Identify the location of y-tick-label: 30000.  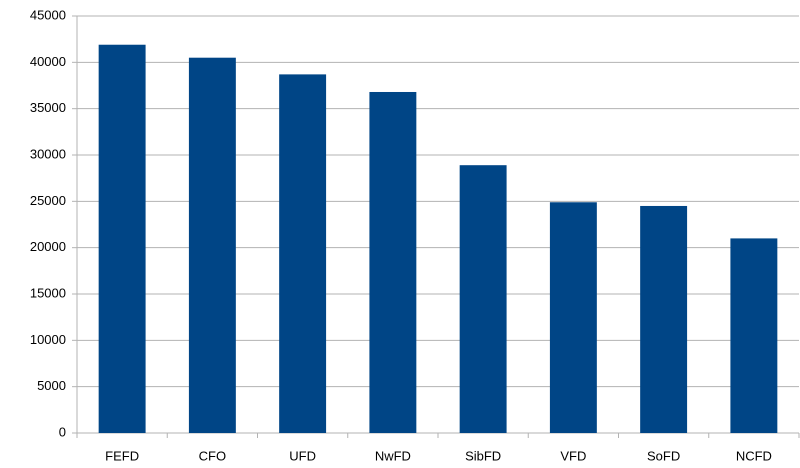
(48, 153).